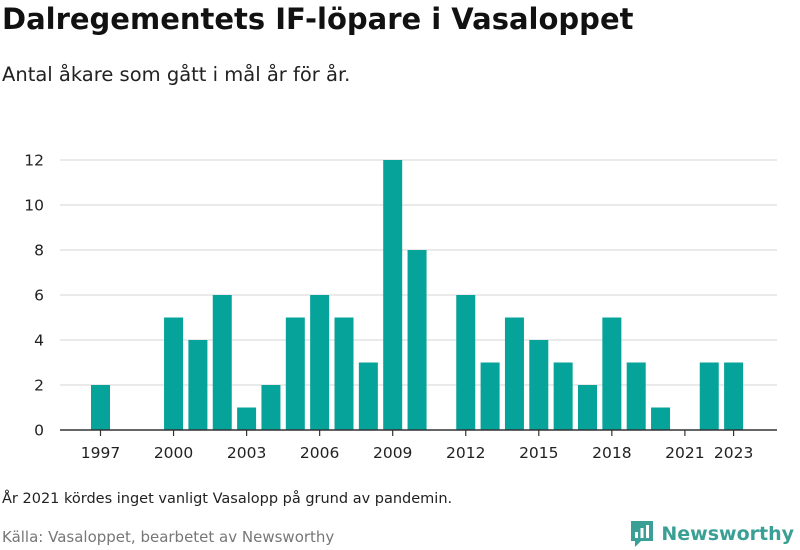  What do you see at coordinates (174, 373) in the screenshot?
I see `bar-2000` at bounding box center [174, 373].